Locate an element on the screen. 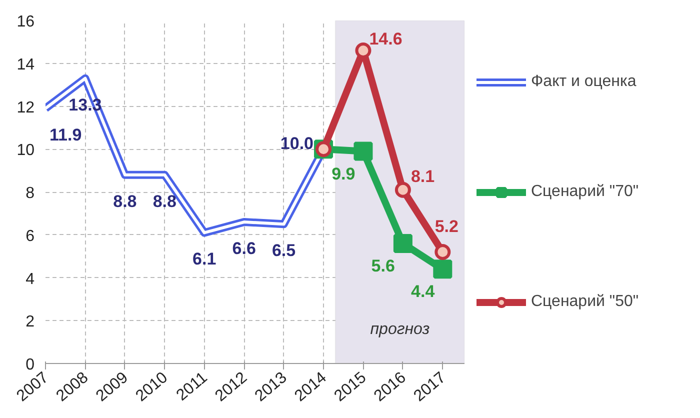  y-tick-label: 14 is located at coordinates (25, 65).